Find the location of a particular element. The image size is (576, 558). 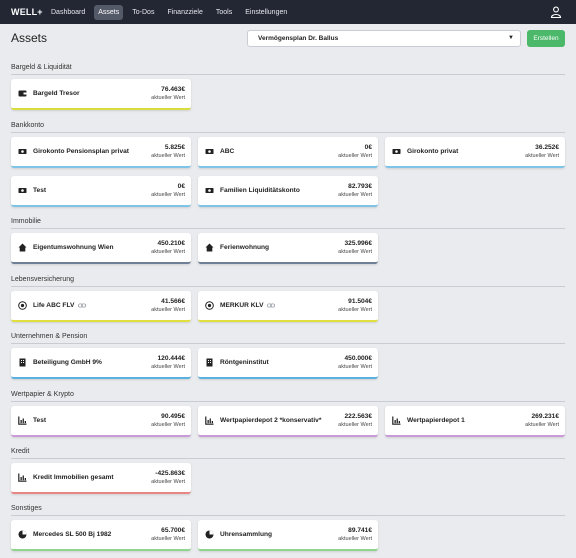

section-title: Lebensversicherung is located at coordinates (43, 279).